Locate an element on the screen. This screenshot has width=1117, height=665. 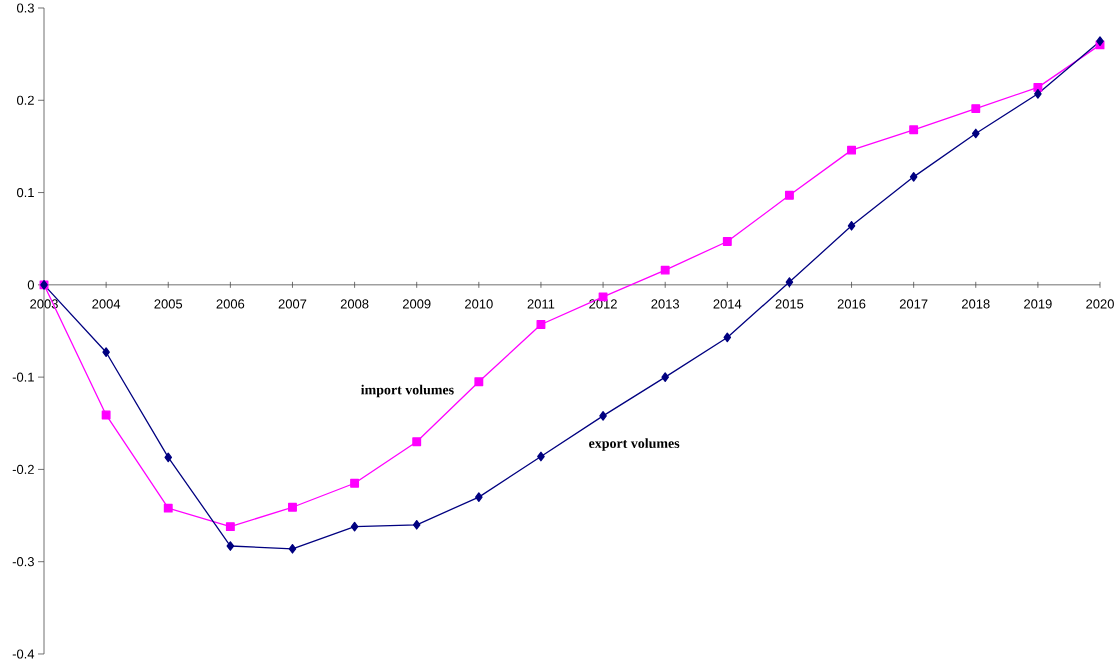
x-tick-label: 2013 is located at coordinates (665, 304).